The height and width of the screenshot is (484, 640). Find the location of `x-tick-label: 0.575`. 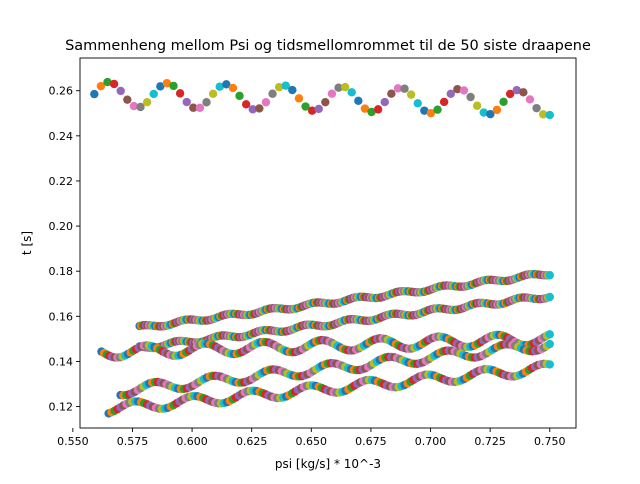

x-tick-label: 0.575 is located at coordinates (133, 441).